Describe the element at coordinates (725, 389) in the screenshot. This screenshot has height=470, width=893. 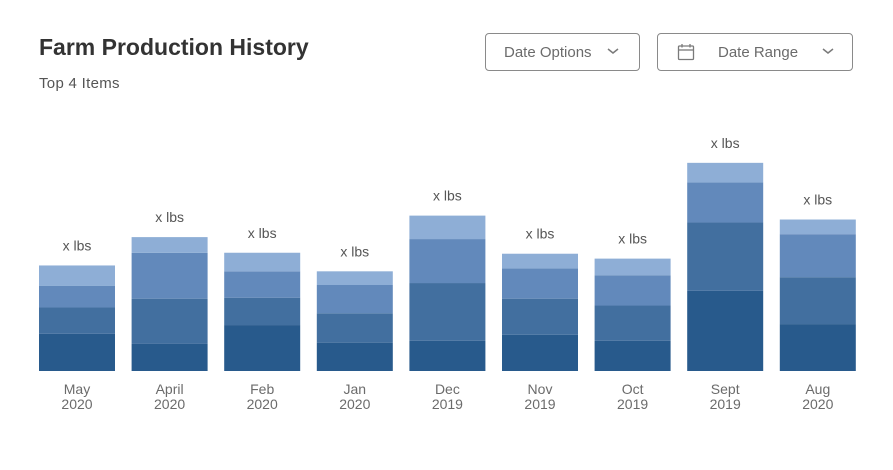
I see `x-tick-month: Sept` at that location.